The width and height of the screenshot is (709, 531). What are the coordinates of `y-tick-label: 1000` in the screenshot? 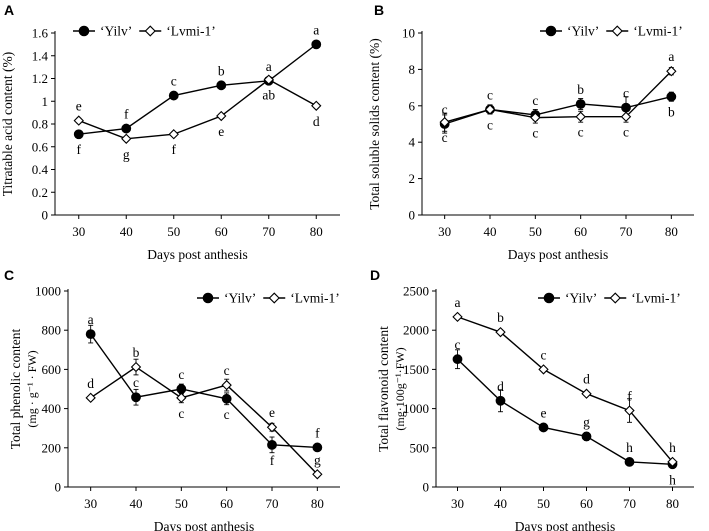 It's located at (48, 291).